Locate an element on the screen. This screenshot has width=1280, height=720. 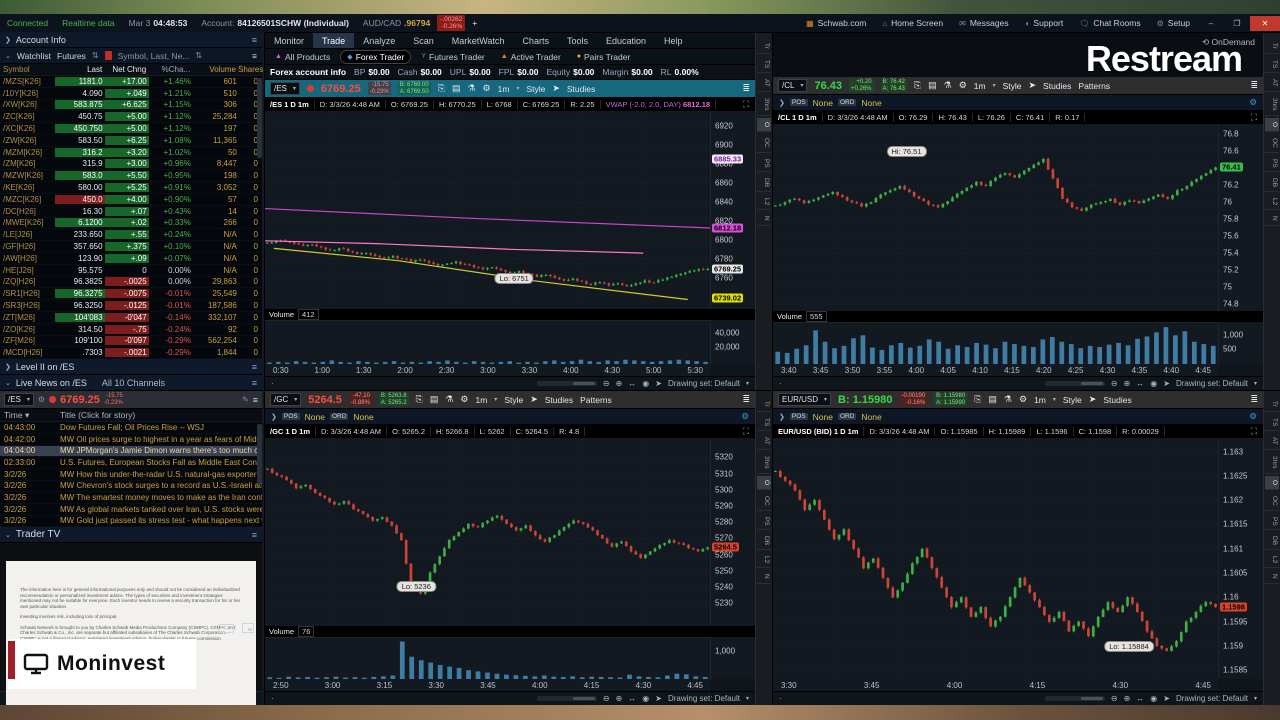
chart-plot-gc: Lo: 5236 is located at coordinates (487, 532).